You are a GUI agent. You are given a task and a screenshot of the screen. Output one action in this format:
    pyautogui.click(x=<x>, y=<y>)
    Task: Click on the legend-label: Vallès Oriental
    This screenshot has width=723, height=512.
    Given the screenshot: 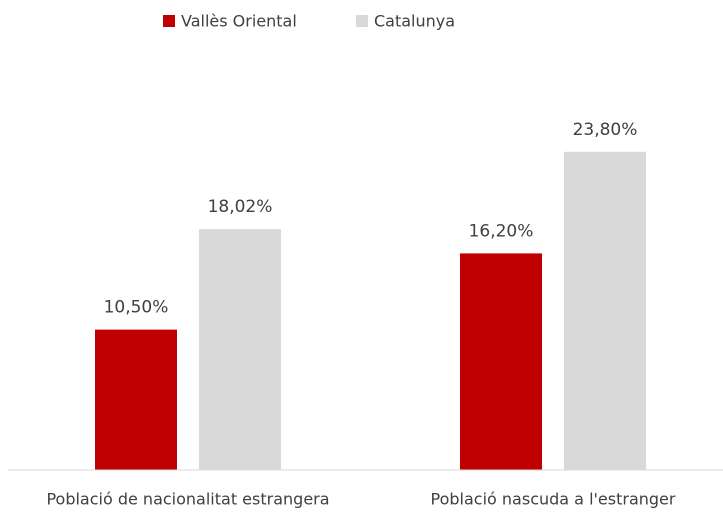 What is the action you would take?
    pyautogui.click(x=239, y=21)
    